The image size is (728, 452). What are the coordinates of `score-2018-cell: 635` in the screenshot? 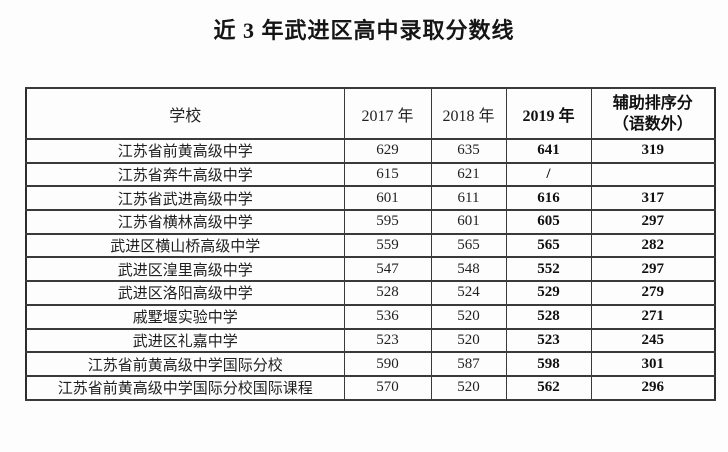 It's located at (468, 151).